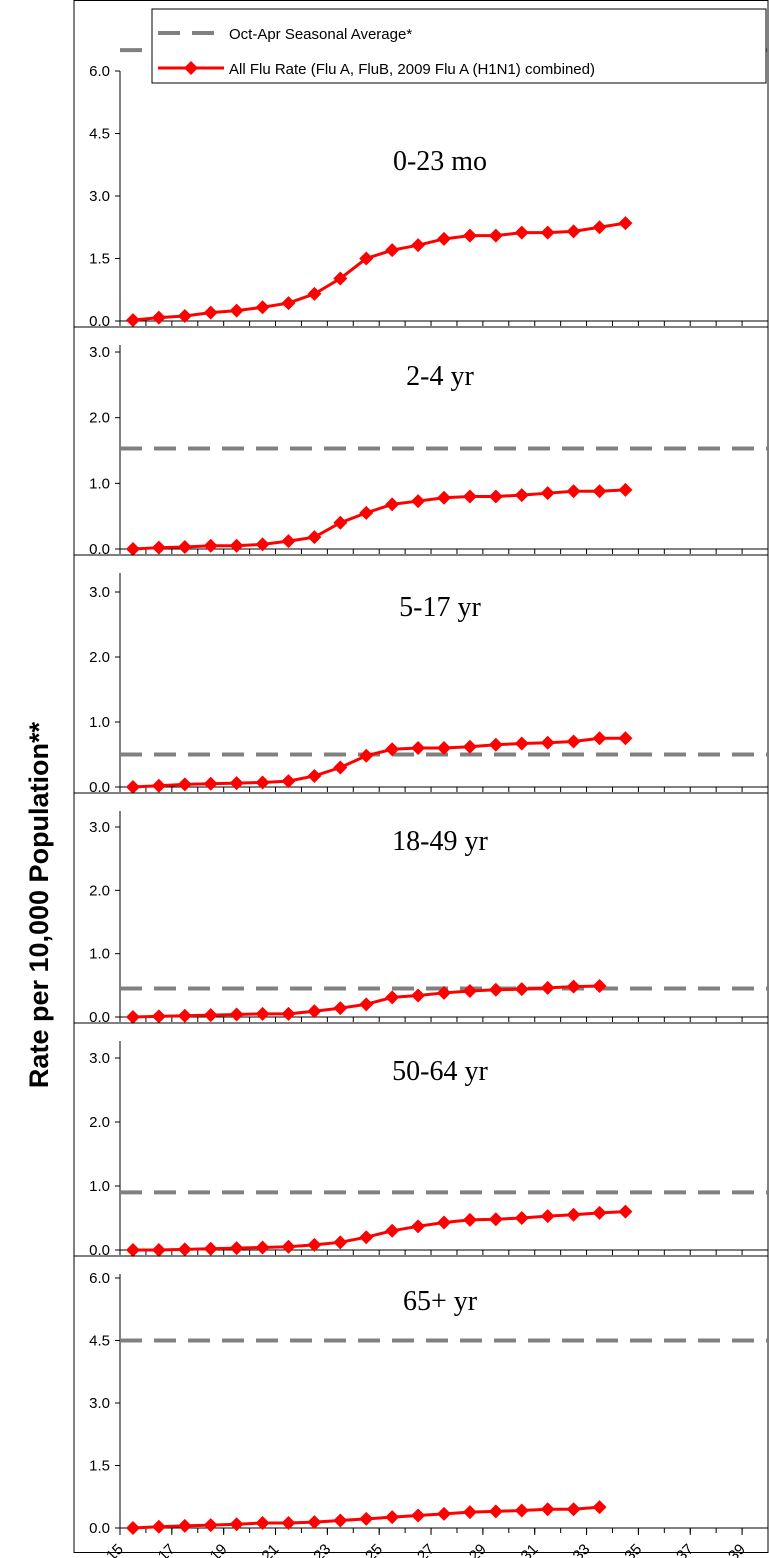 The height and width of the screenshot is (1558, 769). I want to click on x-axis: 15 17 19 21 23 25 27 29 31 33 35 37 39, so click(426, 1543).